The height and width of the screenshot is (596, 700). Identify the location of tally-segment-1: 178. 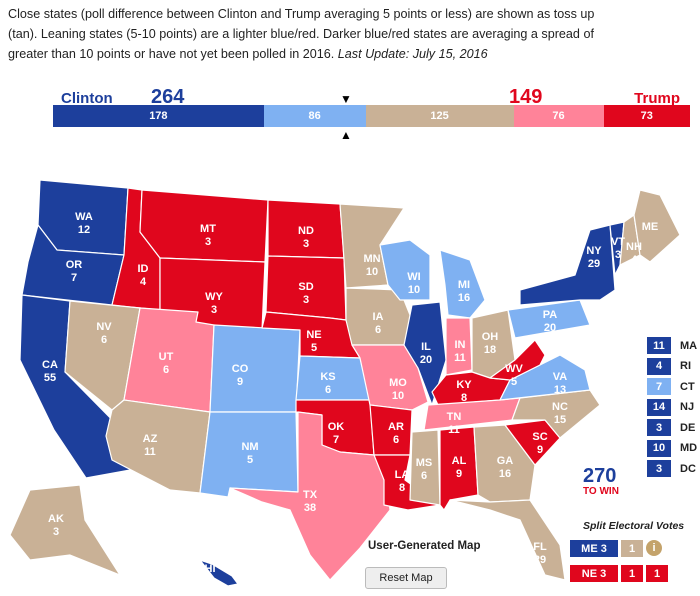
(158, 116).